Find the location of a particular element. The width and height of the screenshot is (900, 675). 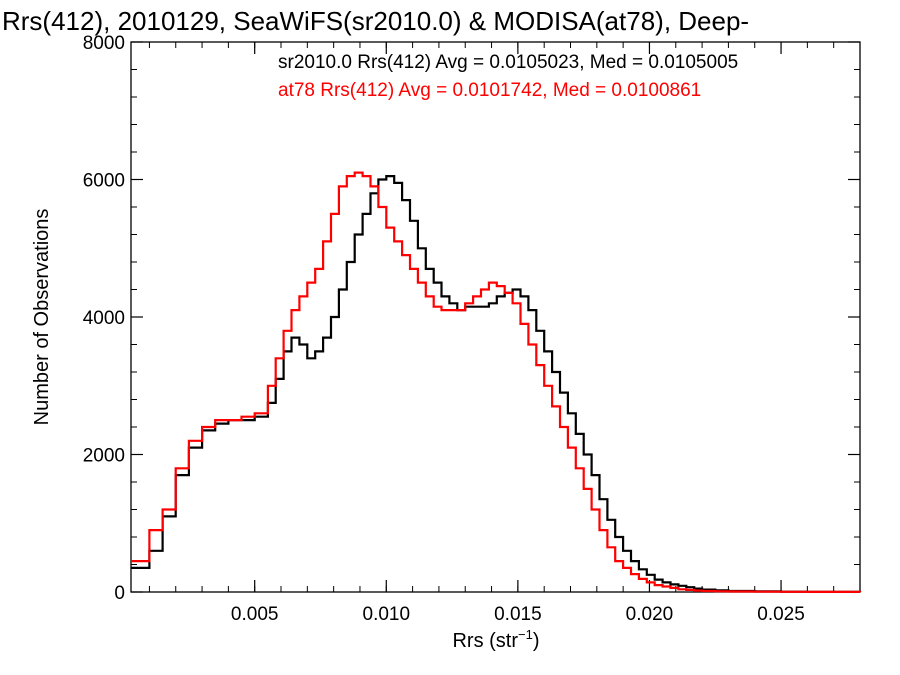

x-axis-label-superscript: −1 is located at coordinates (525, 634).